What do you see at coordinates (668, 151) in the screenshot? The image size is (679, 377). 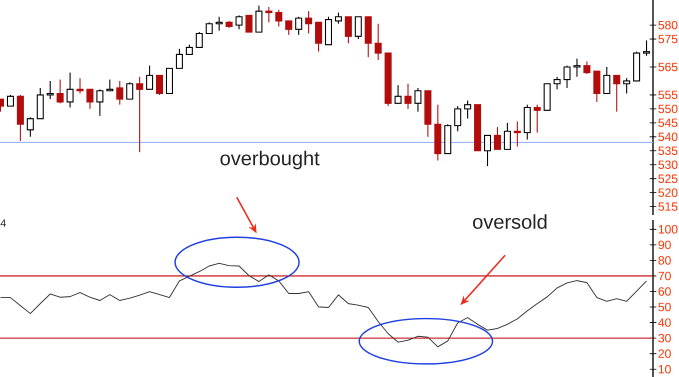 I see `y-tick-label: 535` at bounding box center [668, 151].